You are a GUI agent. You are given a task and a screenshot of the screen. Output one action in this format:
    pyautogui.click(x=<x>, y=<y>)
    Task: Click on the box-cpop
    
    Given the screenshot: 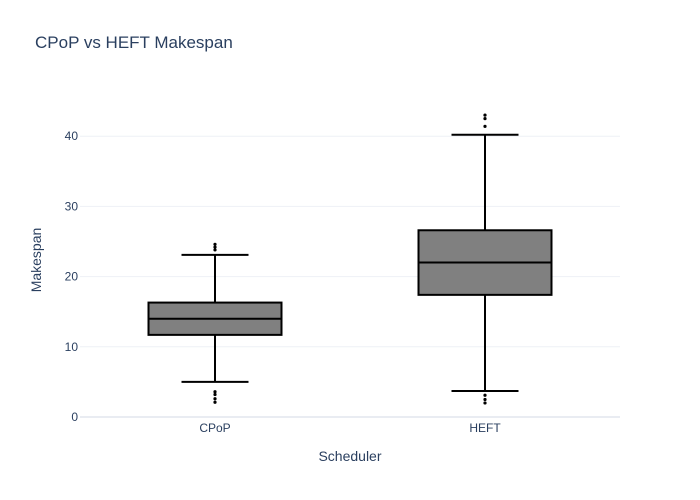 What is the action you would take?
    pyautogui.click(x=215, y=323)
    